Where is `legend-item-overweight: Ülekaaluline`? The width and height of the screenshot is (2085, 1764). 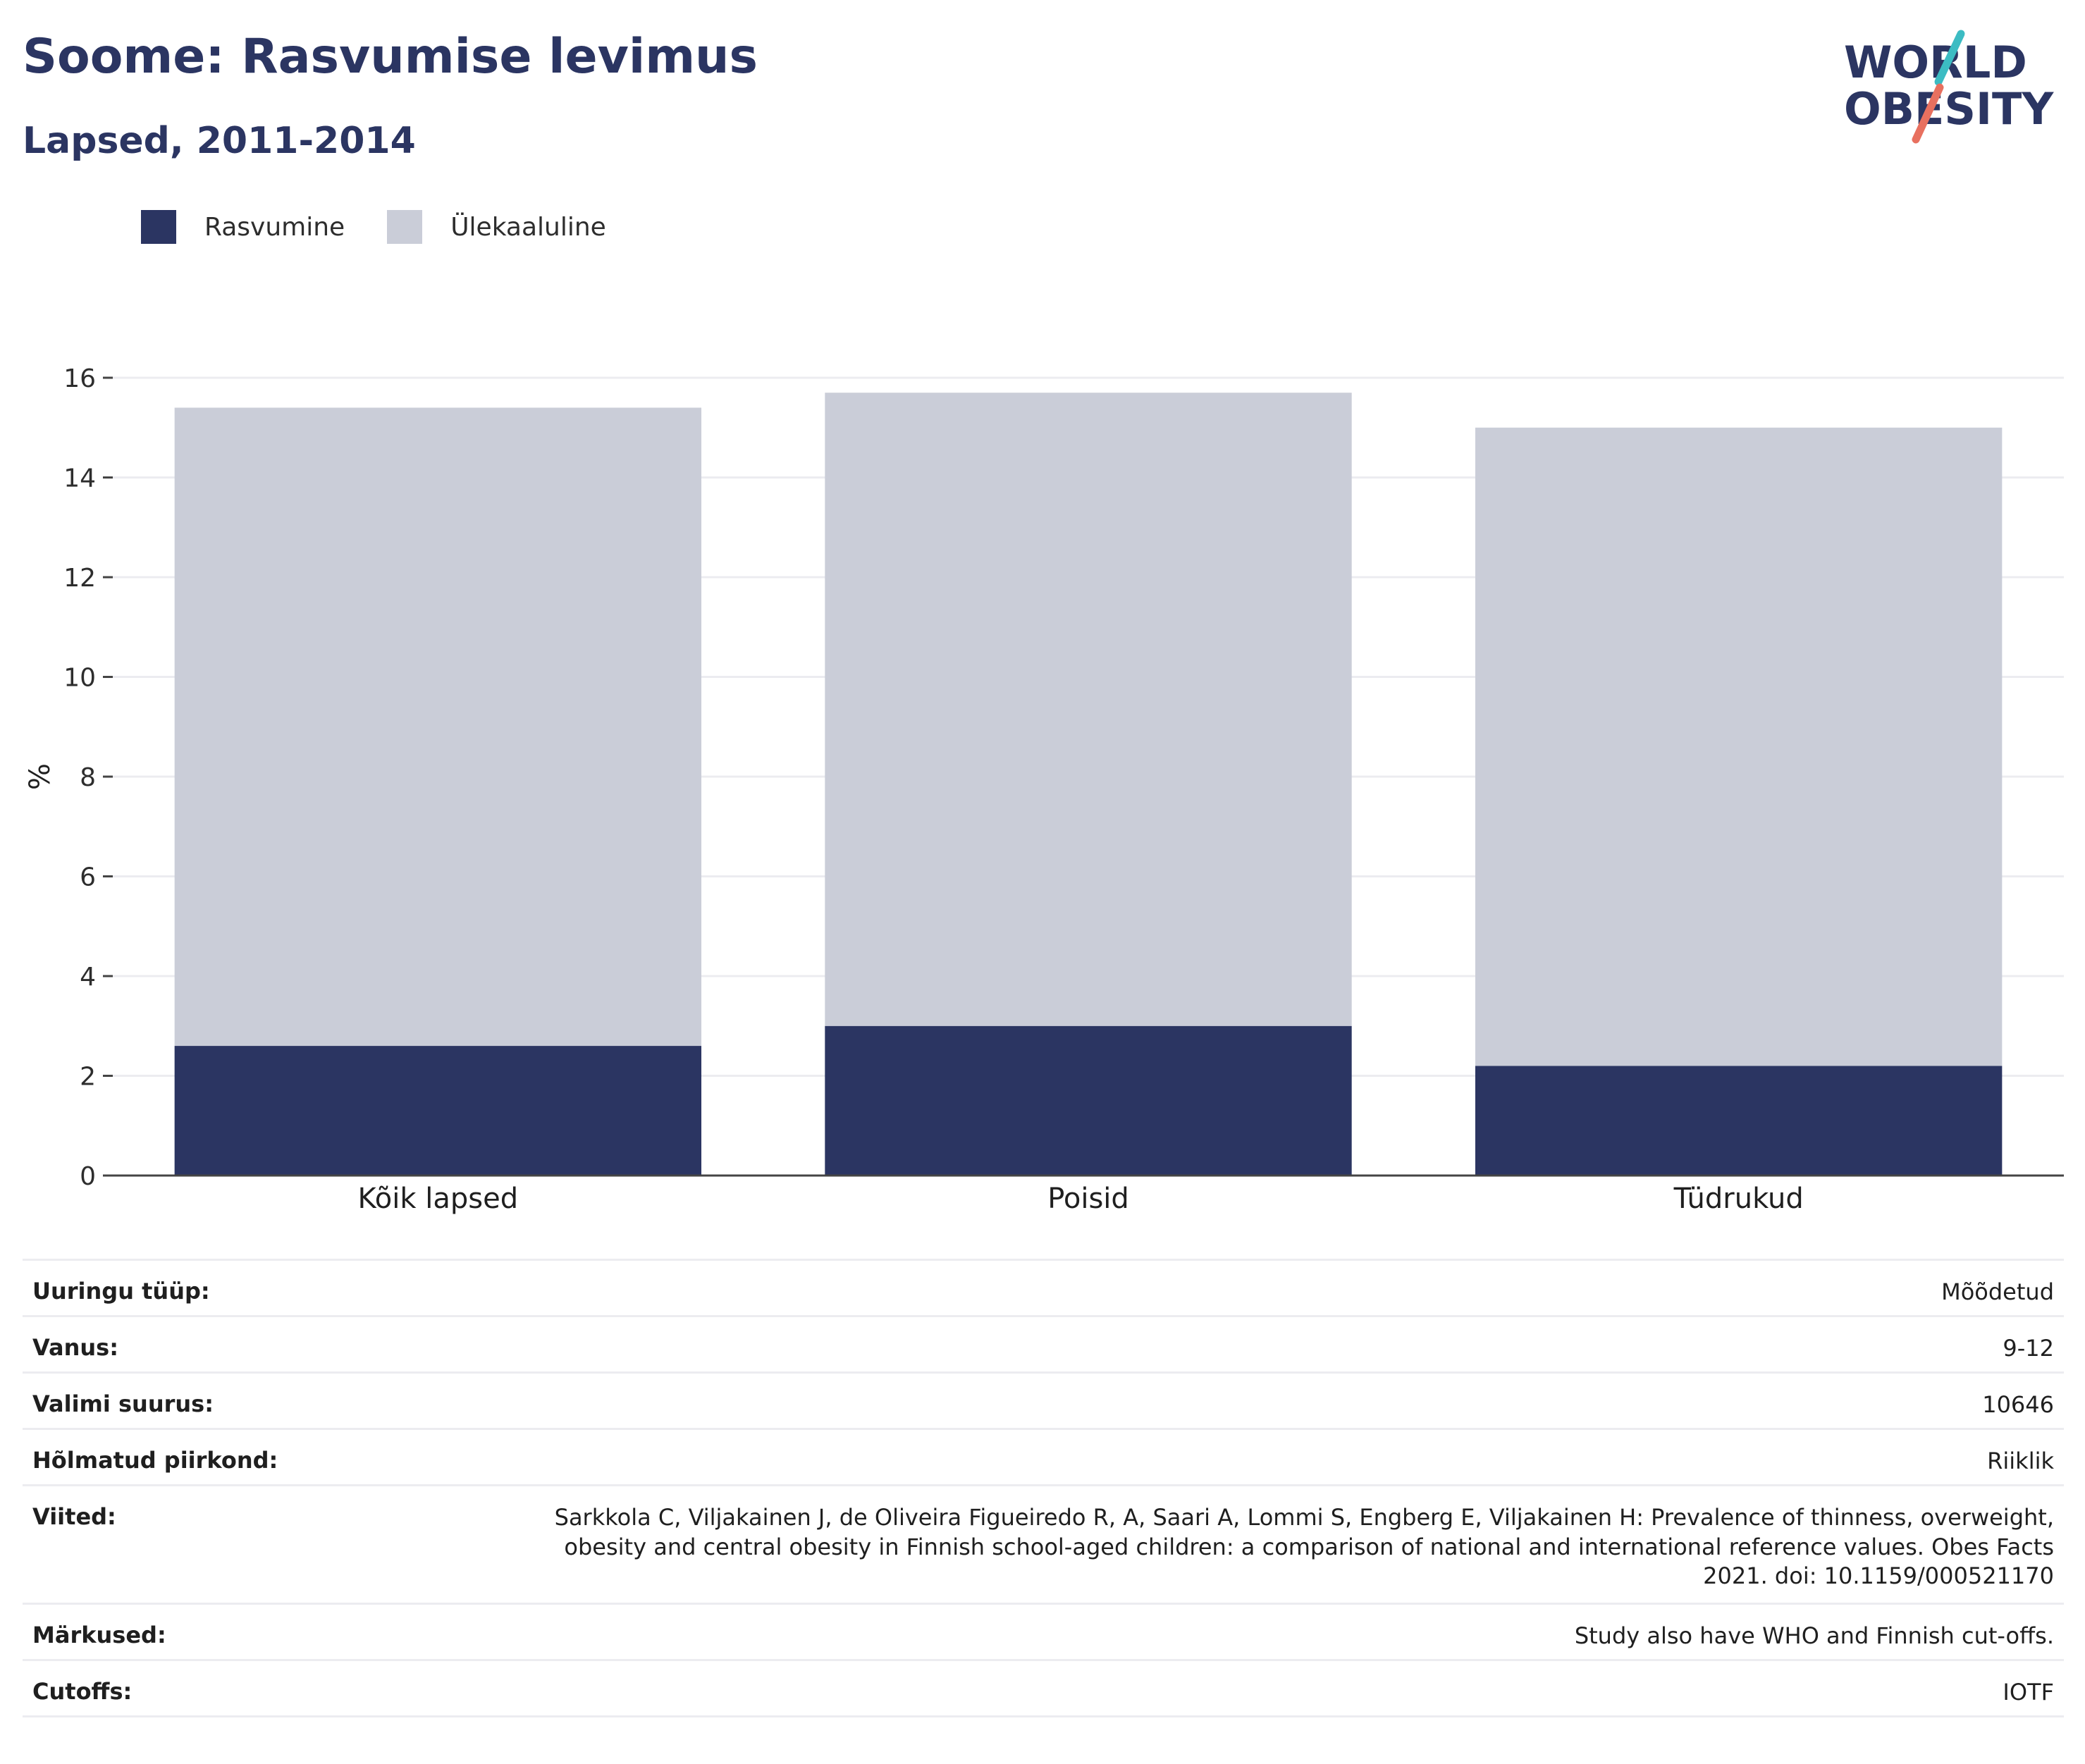
legend-item-overweight: Ülekaaluline is located at coordinates (496, 227).